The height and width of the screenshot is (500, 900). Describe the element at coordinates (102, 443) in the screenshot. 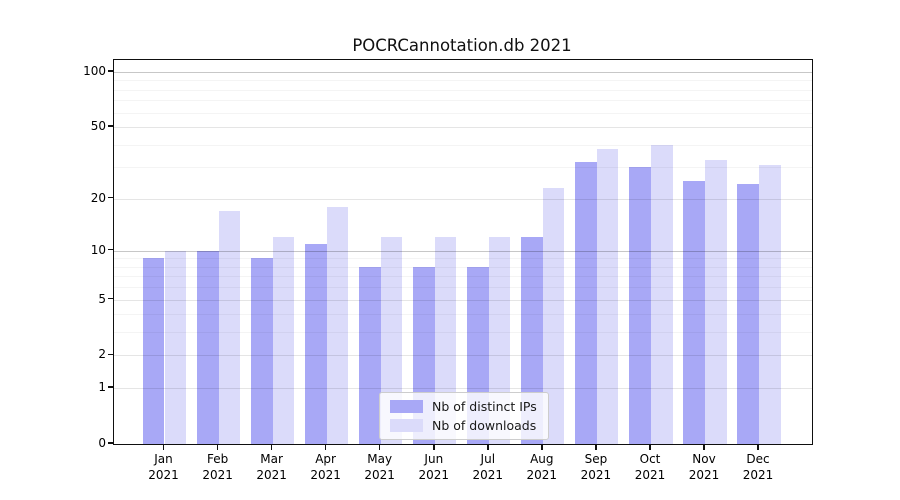

I see `y-tick-label-0: 0` at that location.